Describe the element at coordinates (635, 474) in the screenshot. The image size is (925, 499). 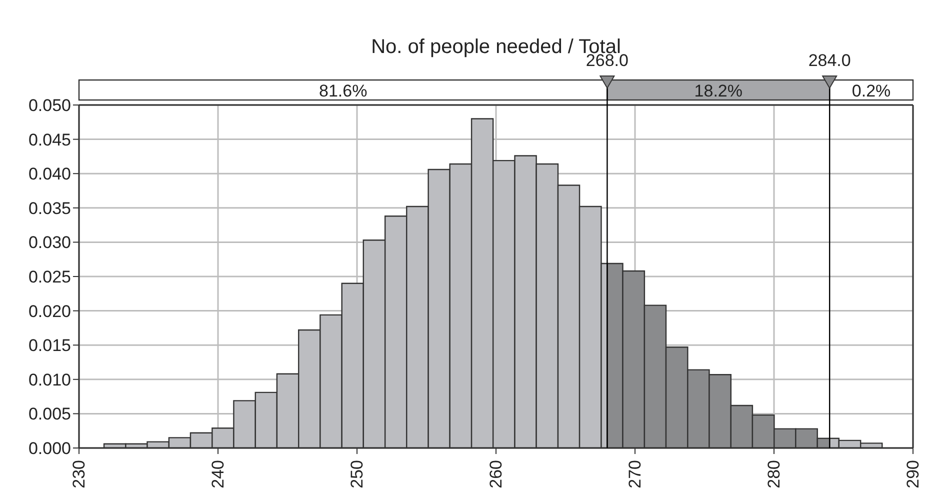
I see `x-tick-label: 270` at that location.